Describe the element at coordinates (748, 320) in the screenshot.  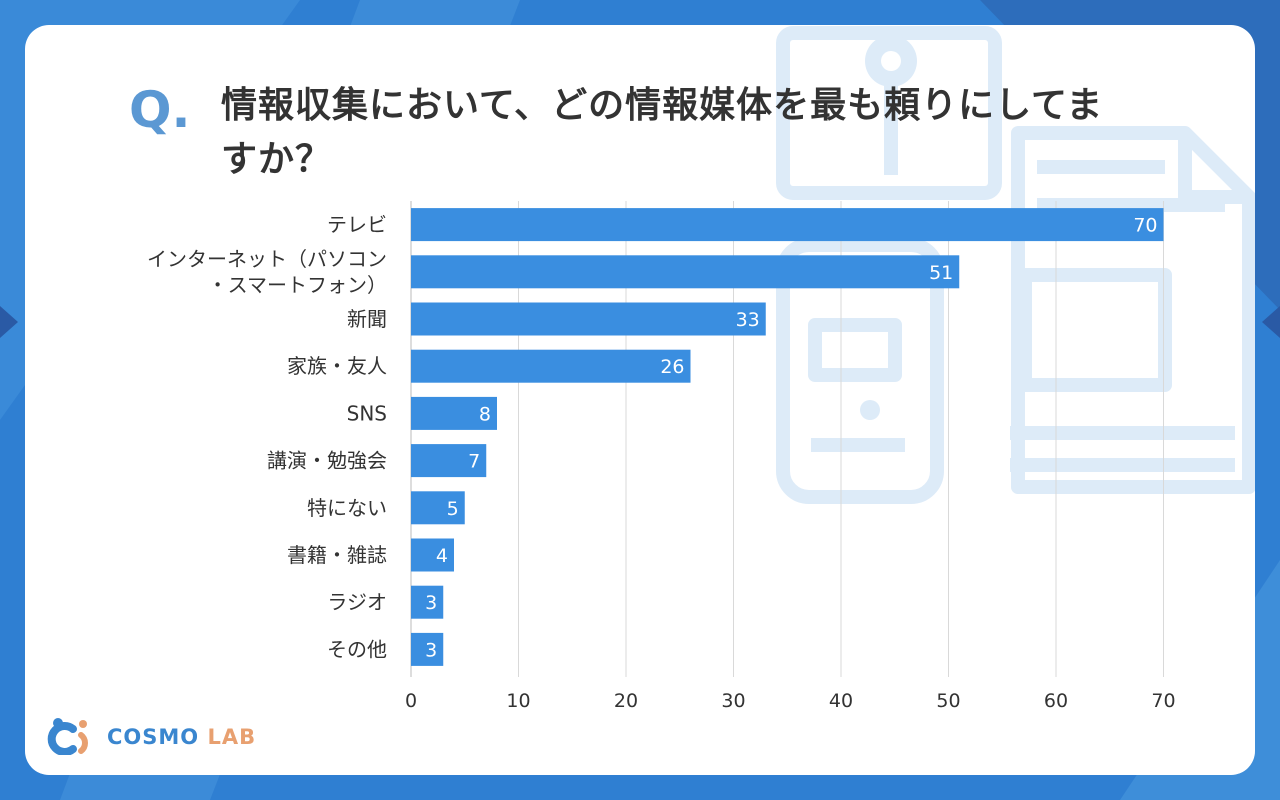
I see `bar-value-label: 33` at that location.